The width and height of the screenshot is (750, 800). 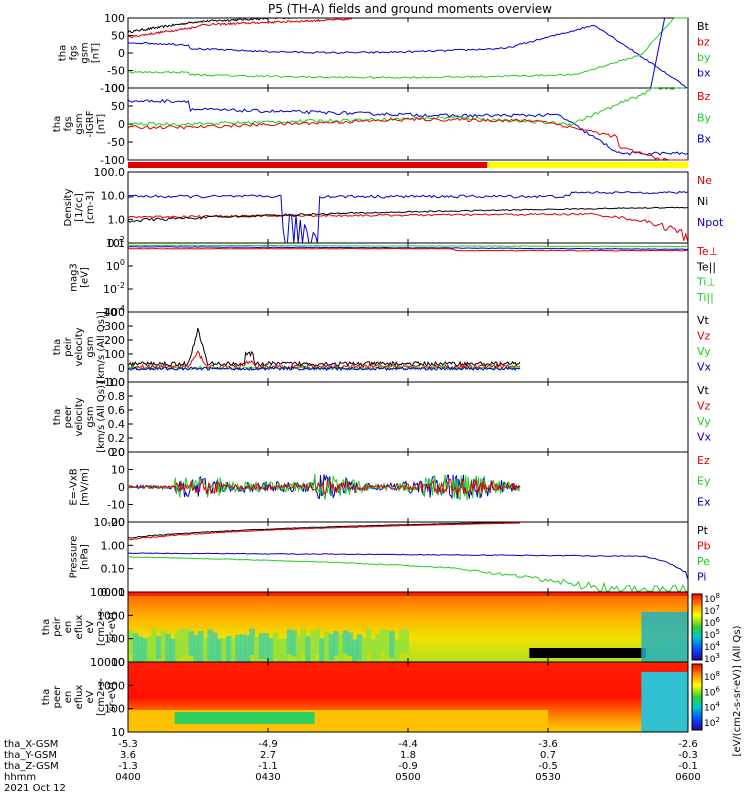 I want to click on colorbar-tick-label: 10³, so click(x=712, y=658).